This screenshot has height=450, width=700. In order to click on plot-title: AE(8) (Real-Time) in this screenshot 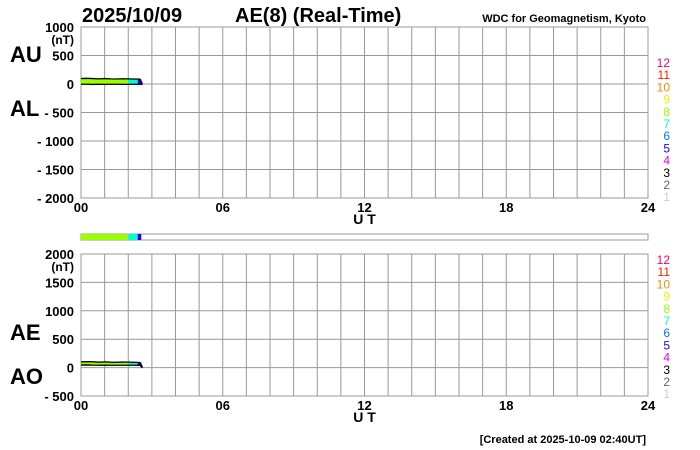, I will do `click(318, 16)`.